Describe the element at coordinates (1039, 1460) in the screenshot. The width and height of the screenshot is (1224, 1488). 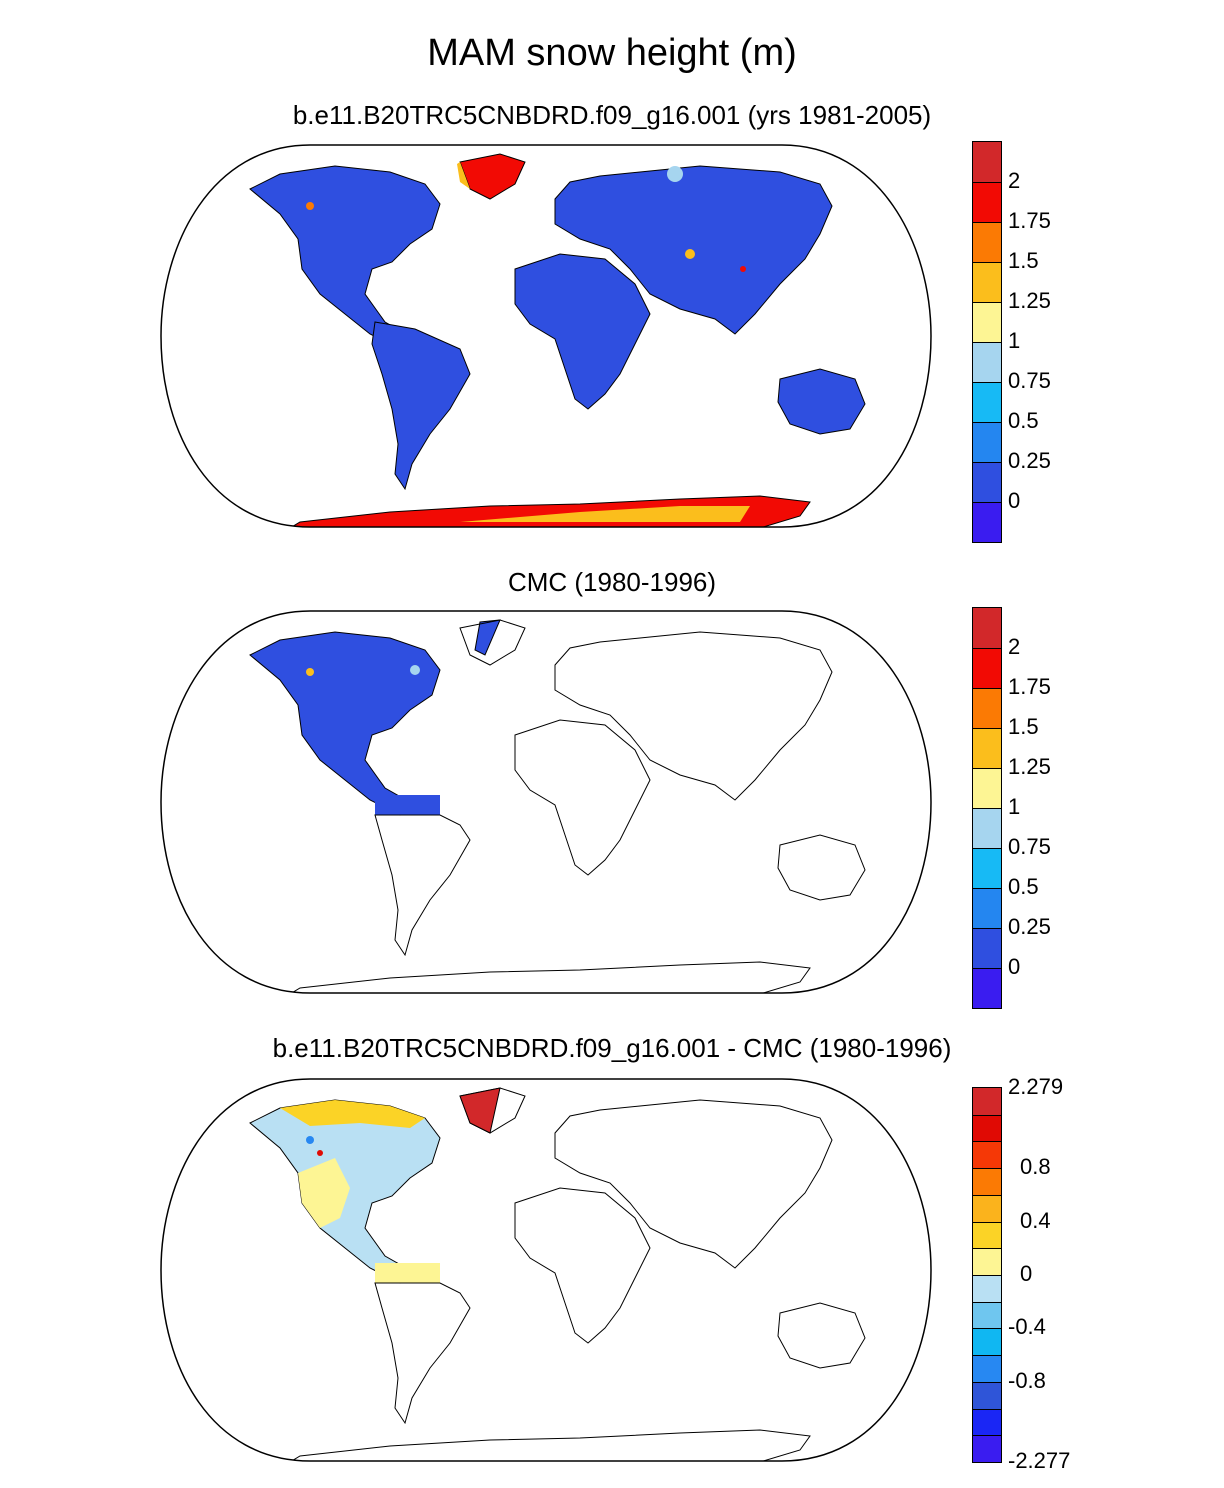
I see `colorbar-tick-label: -2.277` at that location.